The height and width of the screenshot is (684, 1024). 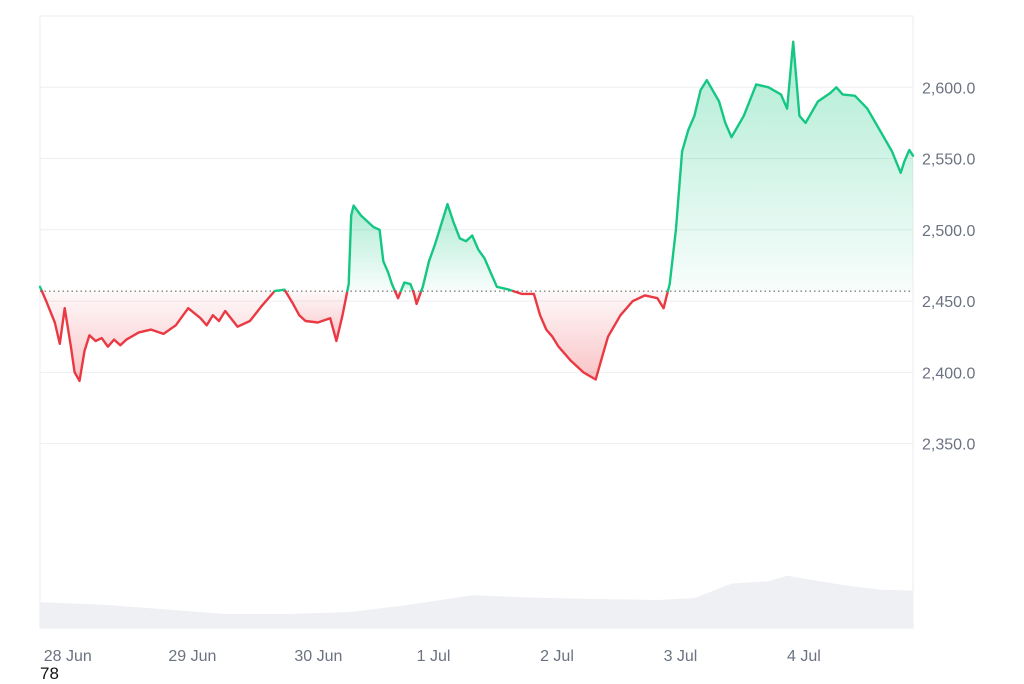 I want to click on y-tick-label-4: 2,550.0, so click(x=948, y=160).